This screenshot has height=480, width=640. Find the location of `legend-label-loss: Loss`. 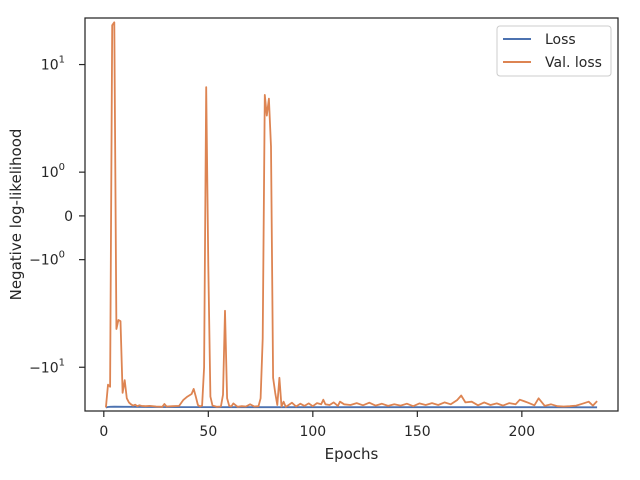

legend-label-loss: Loss is located at coordinates (560, 40).